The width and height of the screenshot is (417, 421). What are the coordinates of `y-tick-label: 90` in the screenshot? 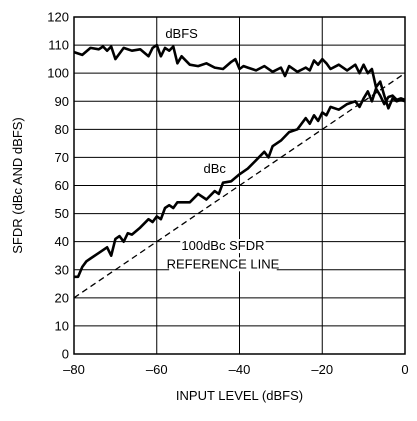 It's located at (62, 101).